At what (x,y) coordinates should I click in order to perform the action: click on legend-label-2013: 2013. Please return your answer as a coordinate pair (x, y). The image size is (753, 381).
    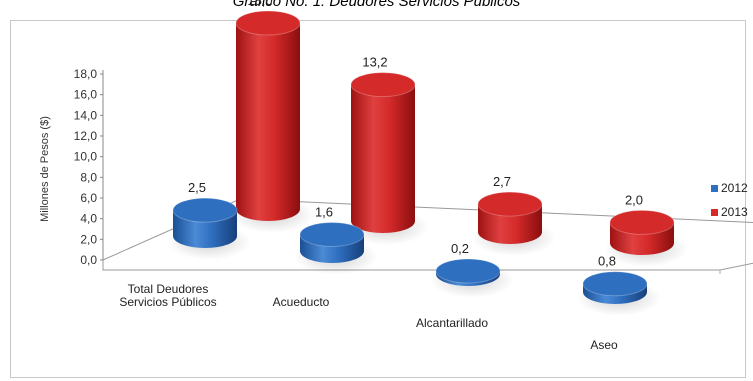
    Looking at the image, I should click on (734, 212).